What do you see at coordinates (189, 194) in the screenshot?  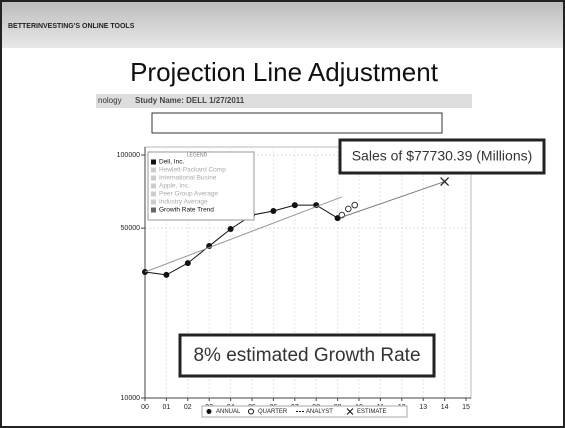 I see `legend-label: Peer Group Average` at bounding box center [189, 194].